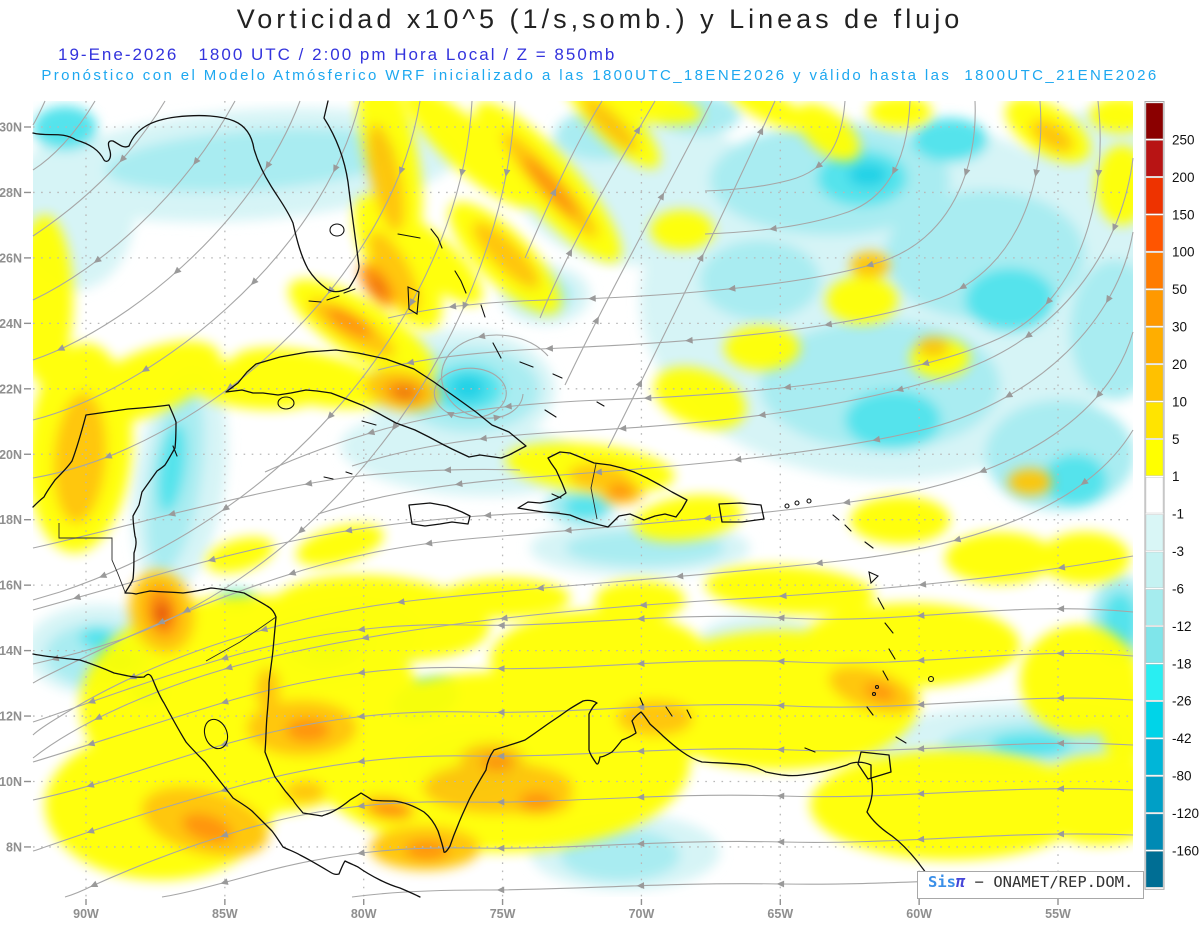 The width and height of the screenshot is (1200, 927). Describe the element at coordinates (216, 734) in the screenshot. I see `lake-nicaragua` at that location.